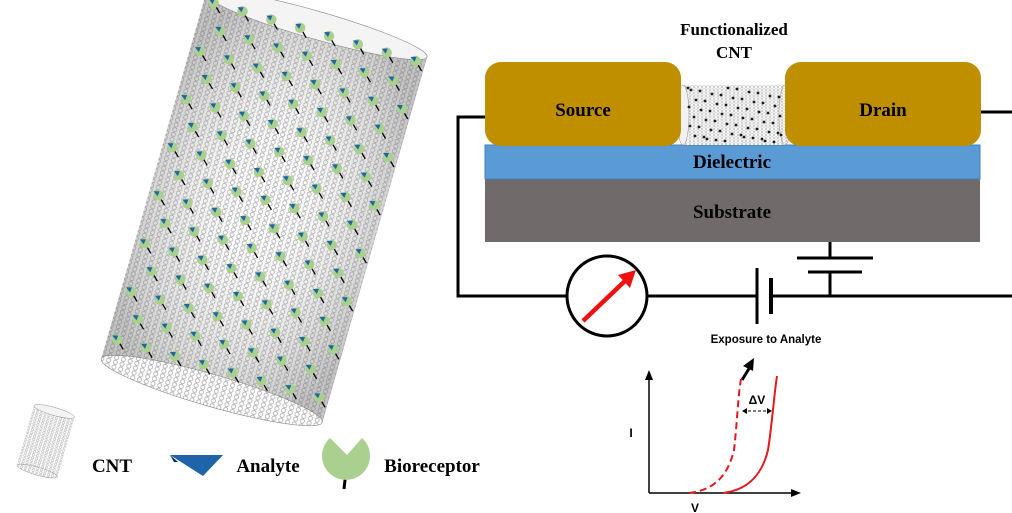  Describe the element at coordinates (346, 464) in the screenshot. I see `bioreceptor-icon` at that location.